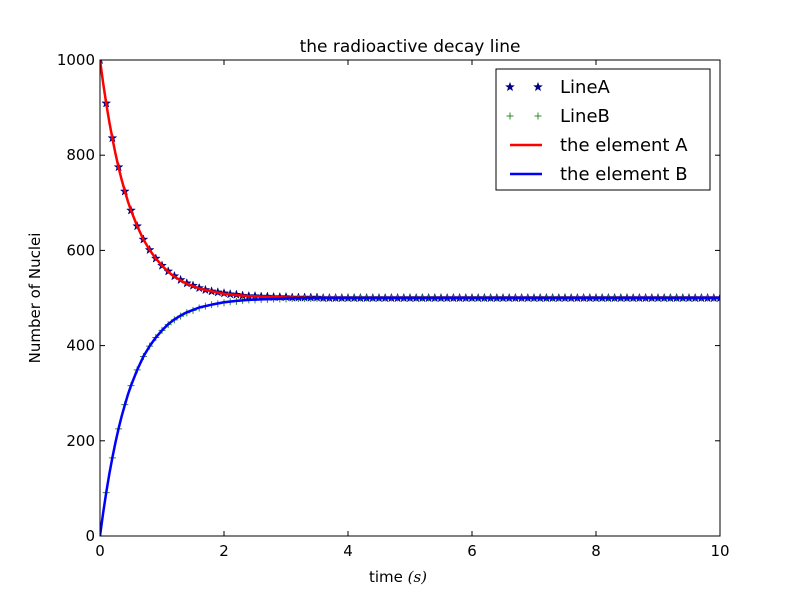  What do you see at coordinates (80, 441) in the screenshot?
I see `y-tick-label: 200` at bounding box center [80, 441].